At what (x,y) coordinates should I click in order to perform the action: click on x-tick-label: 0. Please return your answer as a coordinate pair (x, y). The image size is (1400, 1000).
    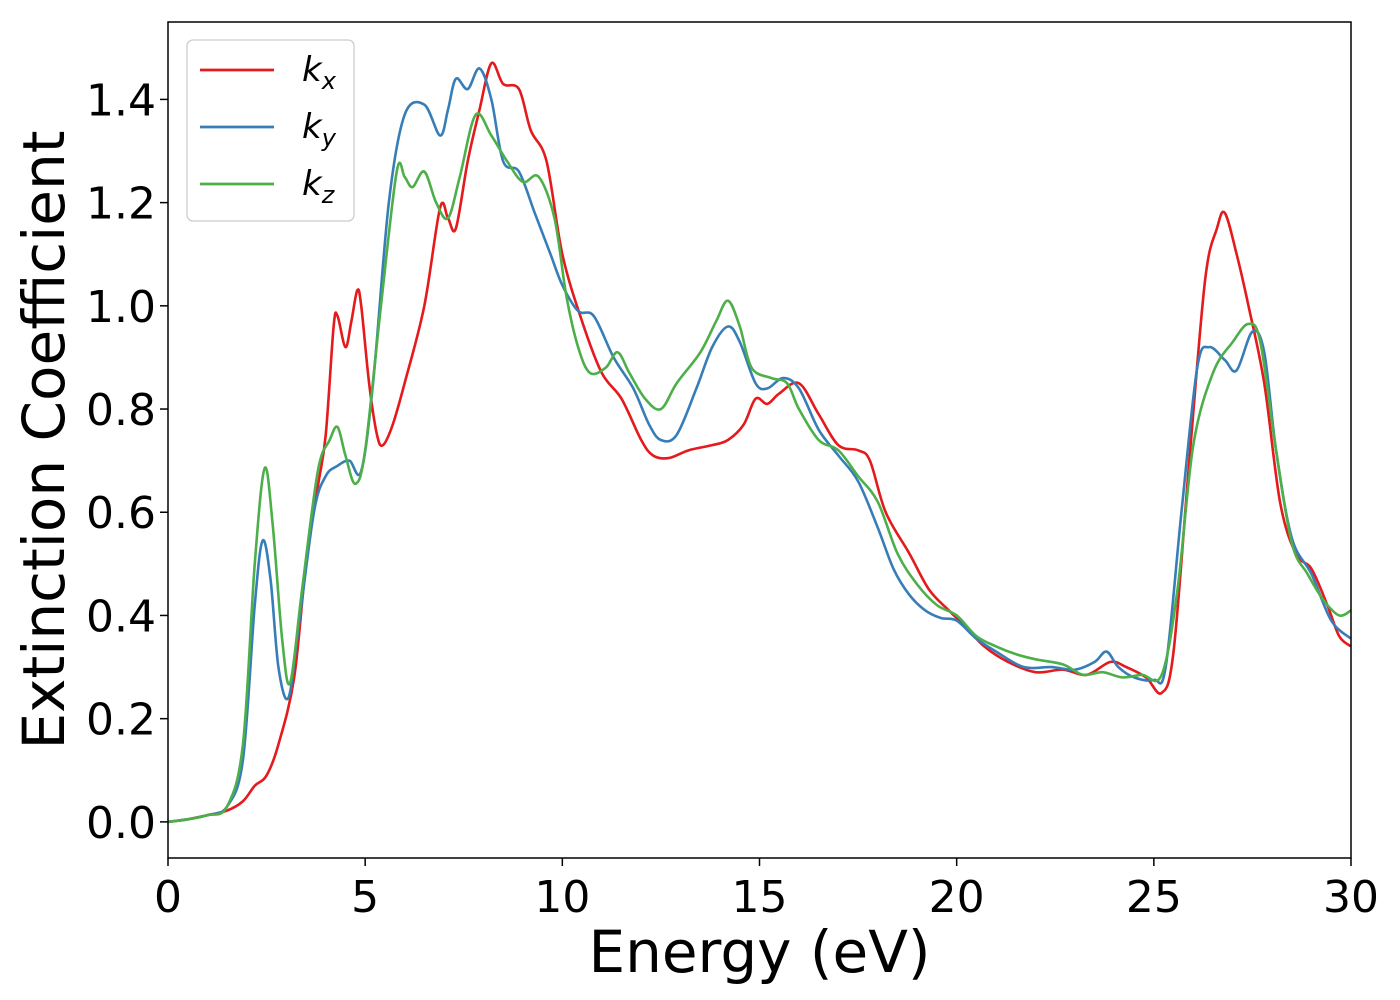
    Looking at the image, I should click on (168, 897).